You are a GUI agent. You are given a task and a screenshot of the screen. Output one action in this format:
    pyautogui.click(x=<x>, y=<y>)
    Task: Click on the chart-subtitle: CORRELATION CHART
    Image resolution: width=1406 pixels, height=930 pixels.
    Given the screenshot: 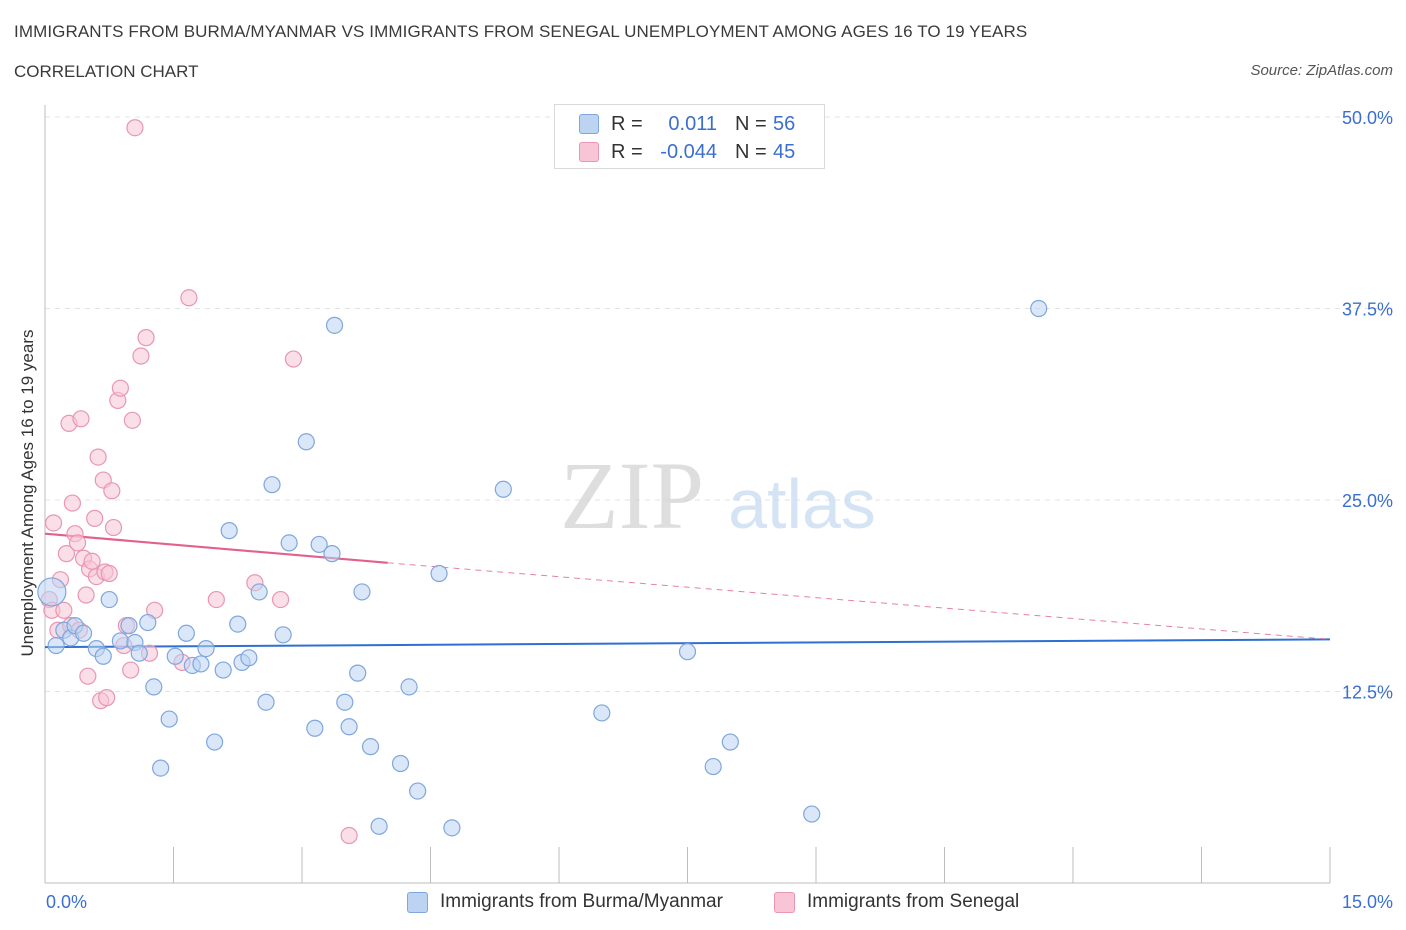 What is the action you would take?
    pyautogui.click(x=106, y=71)
    